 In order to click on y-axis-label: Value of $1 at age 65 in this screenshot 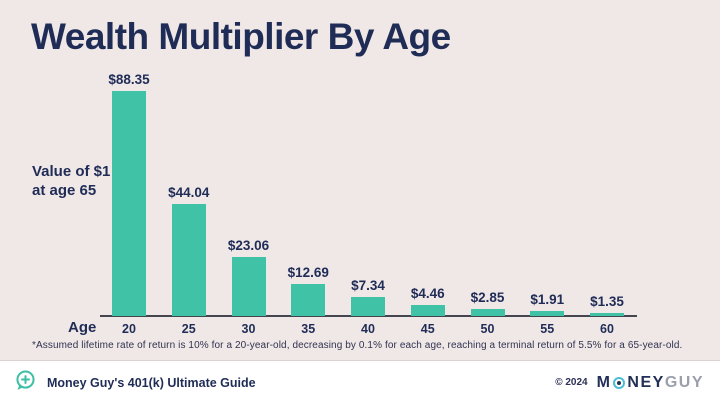, I will do `click(71, 181)`.